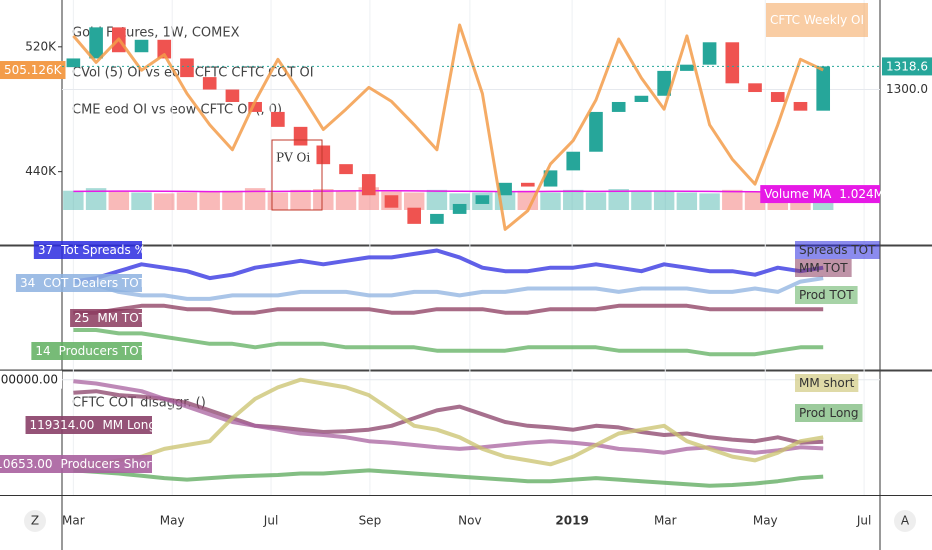 This screenshot has height=550, width=932. I want to click on right-label: MM TOT, so click(823, 268).